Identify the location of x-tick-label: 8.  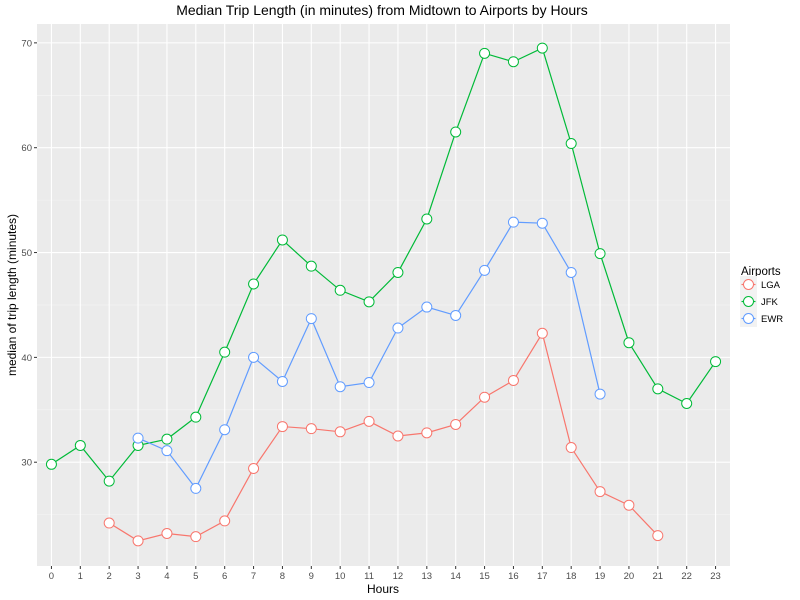
(282, 576).